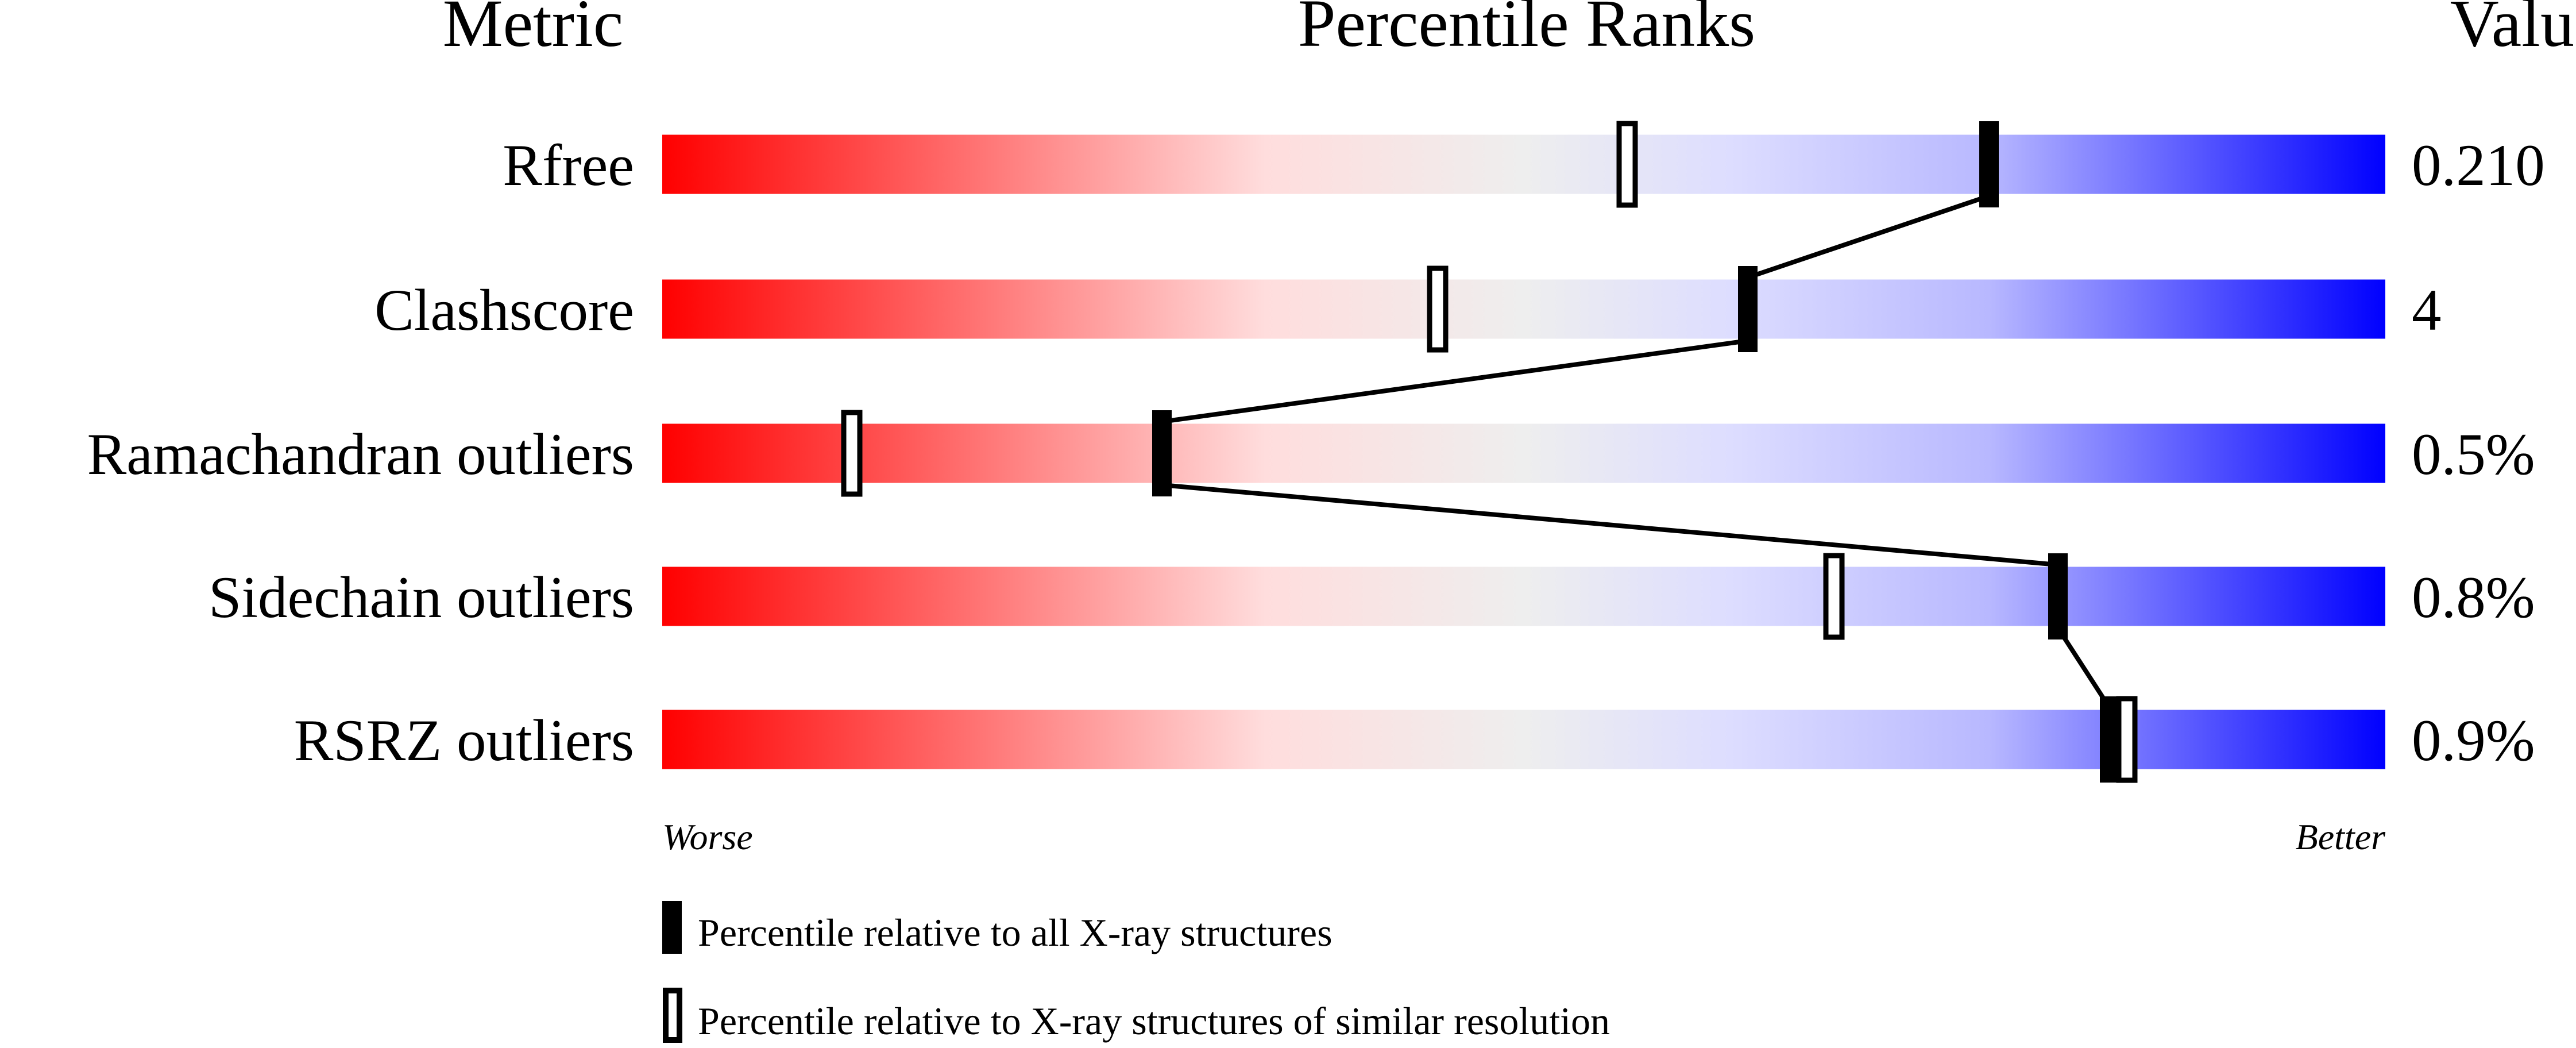 The image size is (2576, 1048). What do you see at coordinates (672, 927) in the screenshot?
I see `legend-filled-marker-icon` at bounding box center [672, 927].